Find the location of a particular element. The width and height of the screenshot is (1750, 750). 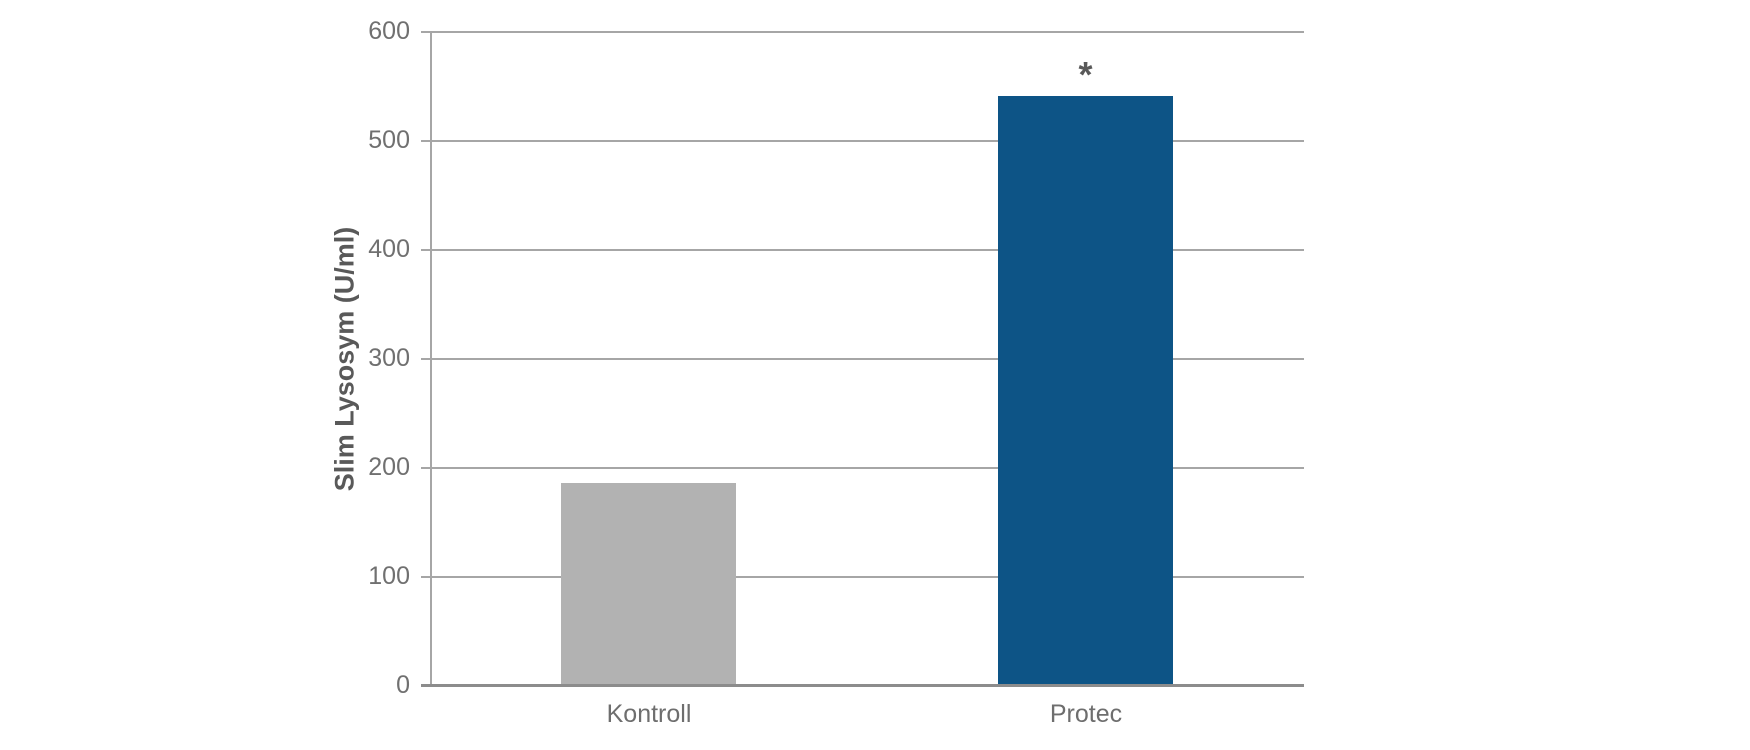

y-axis-line is located at coordinates (431, 359).